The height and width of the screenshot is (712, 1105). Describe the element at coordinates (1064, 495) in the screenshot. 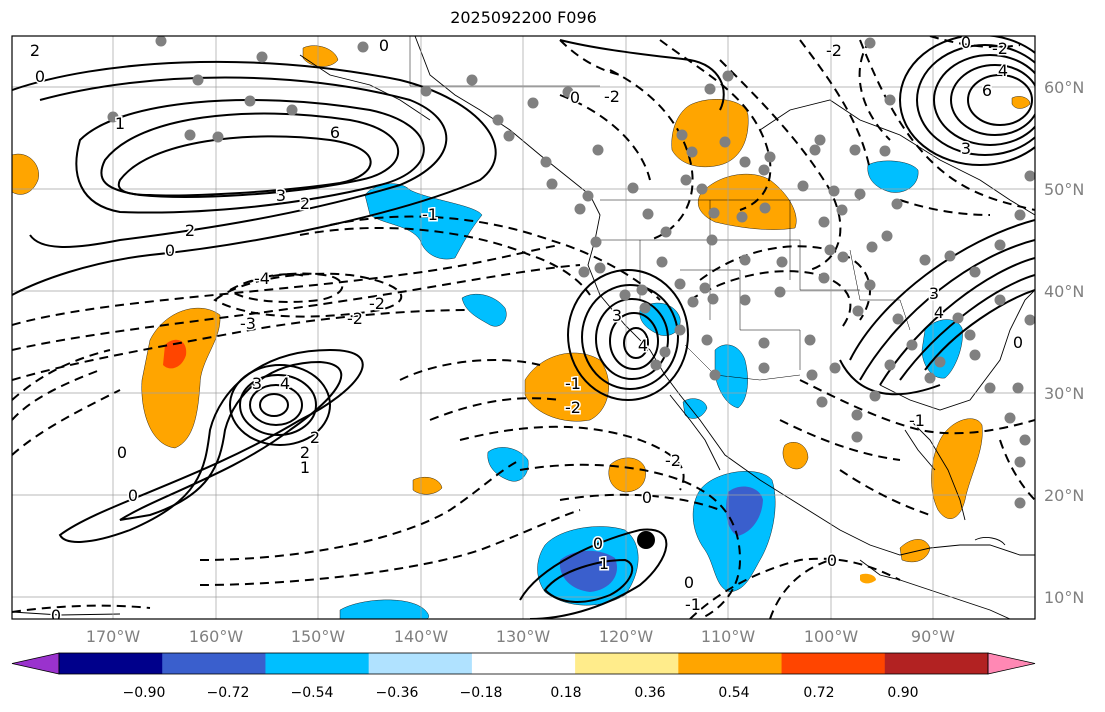

I see `lat-label: 20°N` at that location.